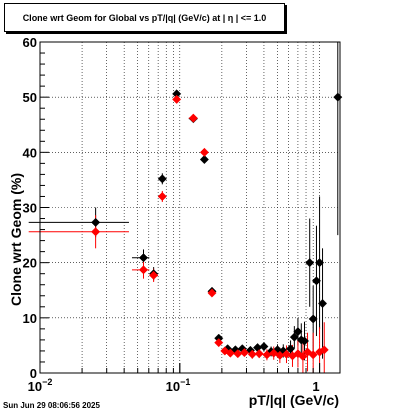 This screenshot has width=400, height=414. I want to click on y-axis-label: Clone wrt Geom (%), so click(16, 239).